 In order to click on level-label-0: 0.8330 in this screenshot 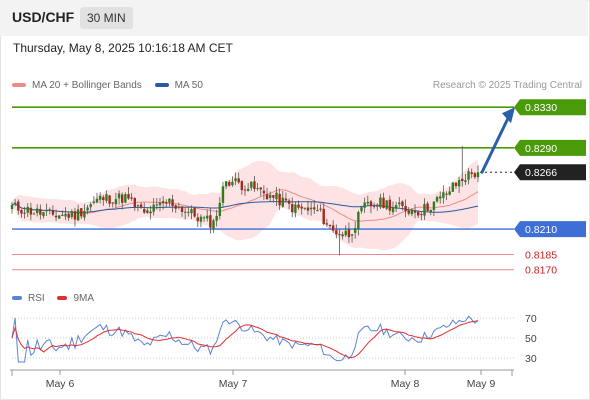, I will do `click(541, 108)`.